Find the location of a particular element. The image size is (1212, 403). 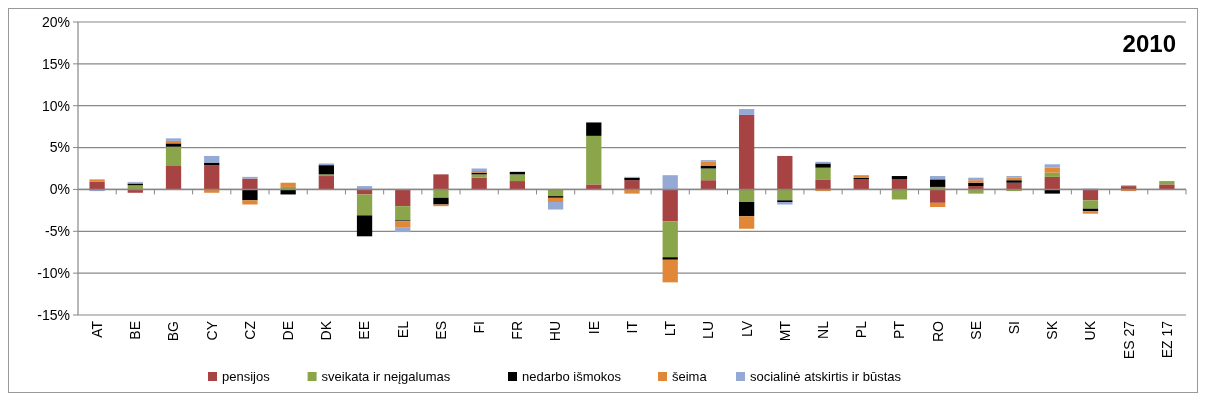

x-tick-label: CZ is located at coordinates (249, 330).